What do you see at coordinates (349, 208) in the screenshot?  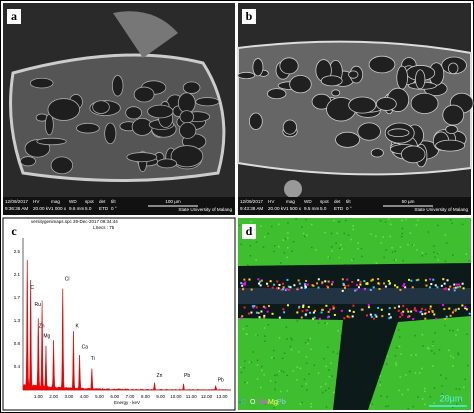 I see `info-value: 0 °` at bounding box center [349, 208].